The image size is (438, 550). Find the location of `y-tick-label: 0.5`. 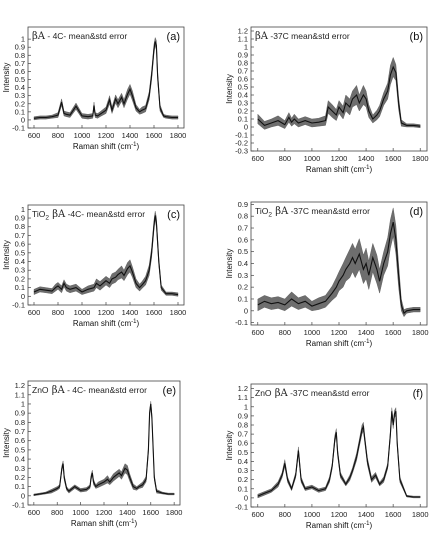

y-tick-label: 0.5 is located at coordinates (243, 87).